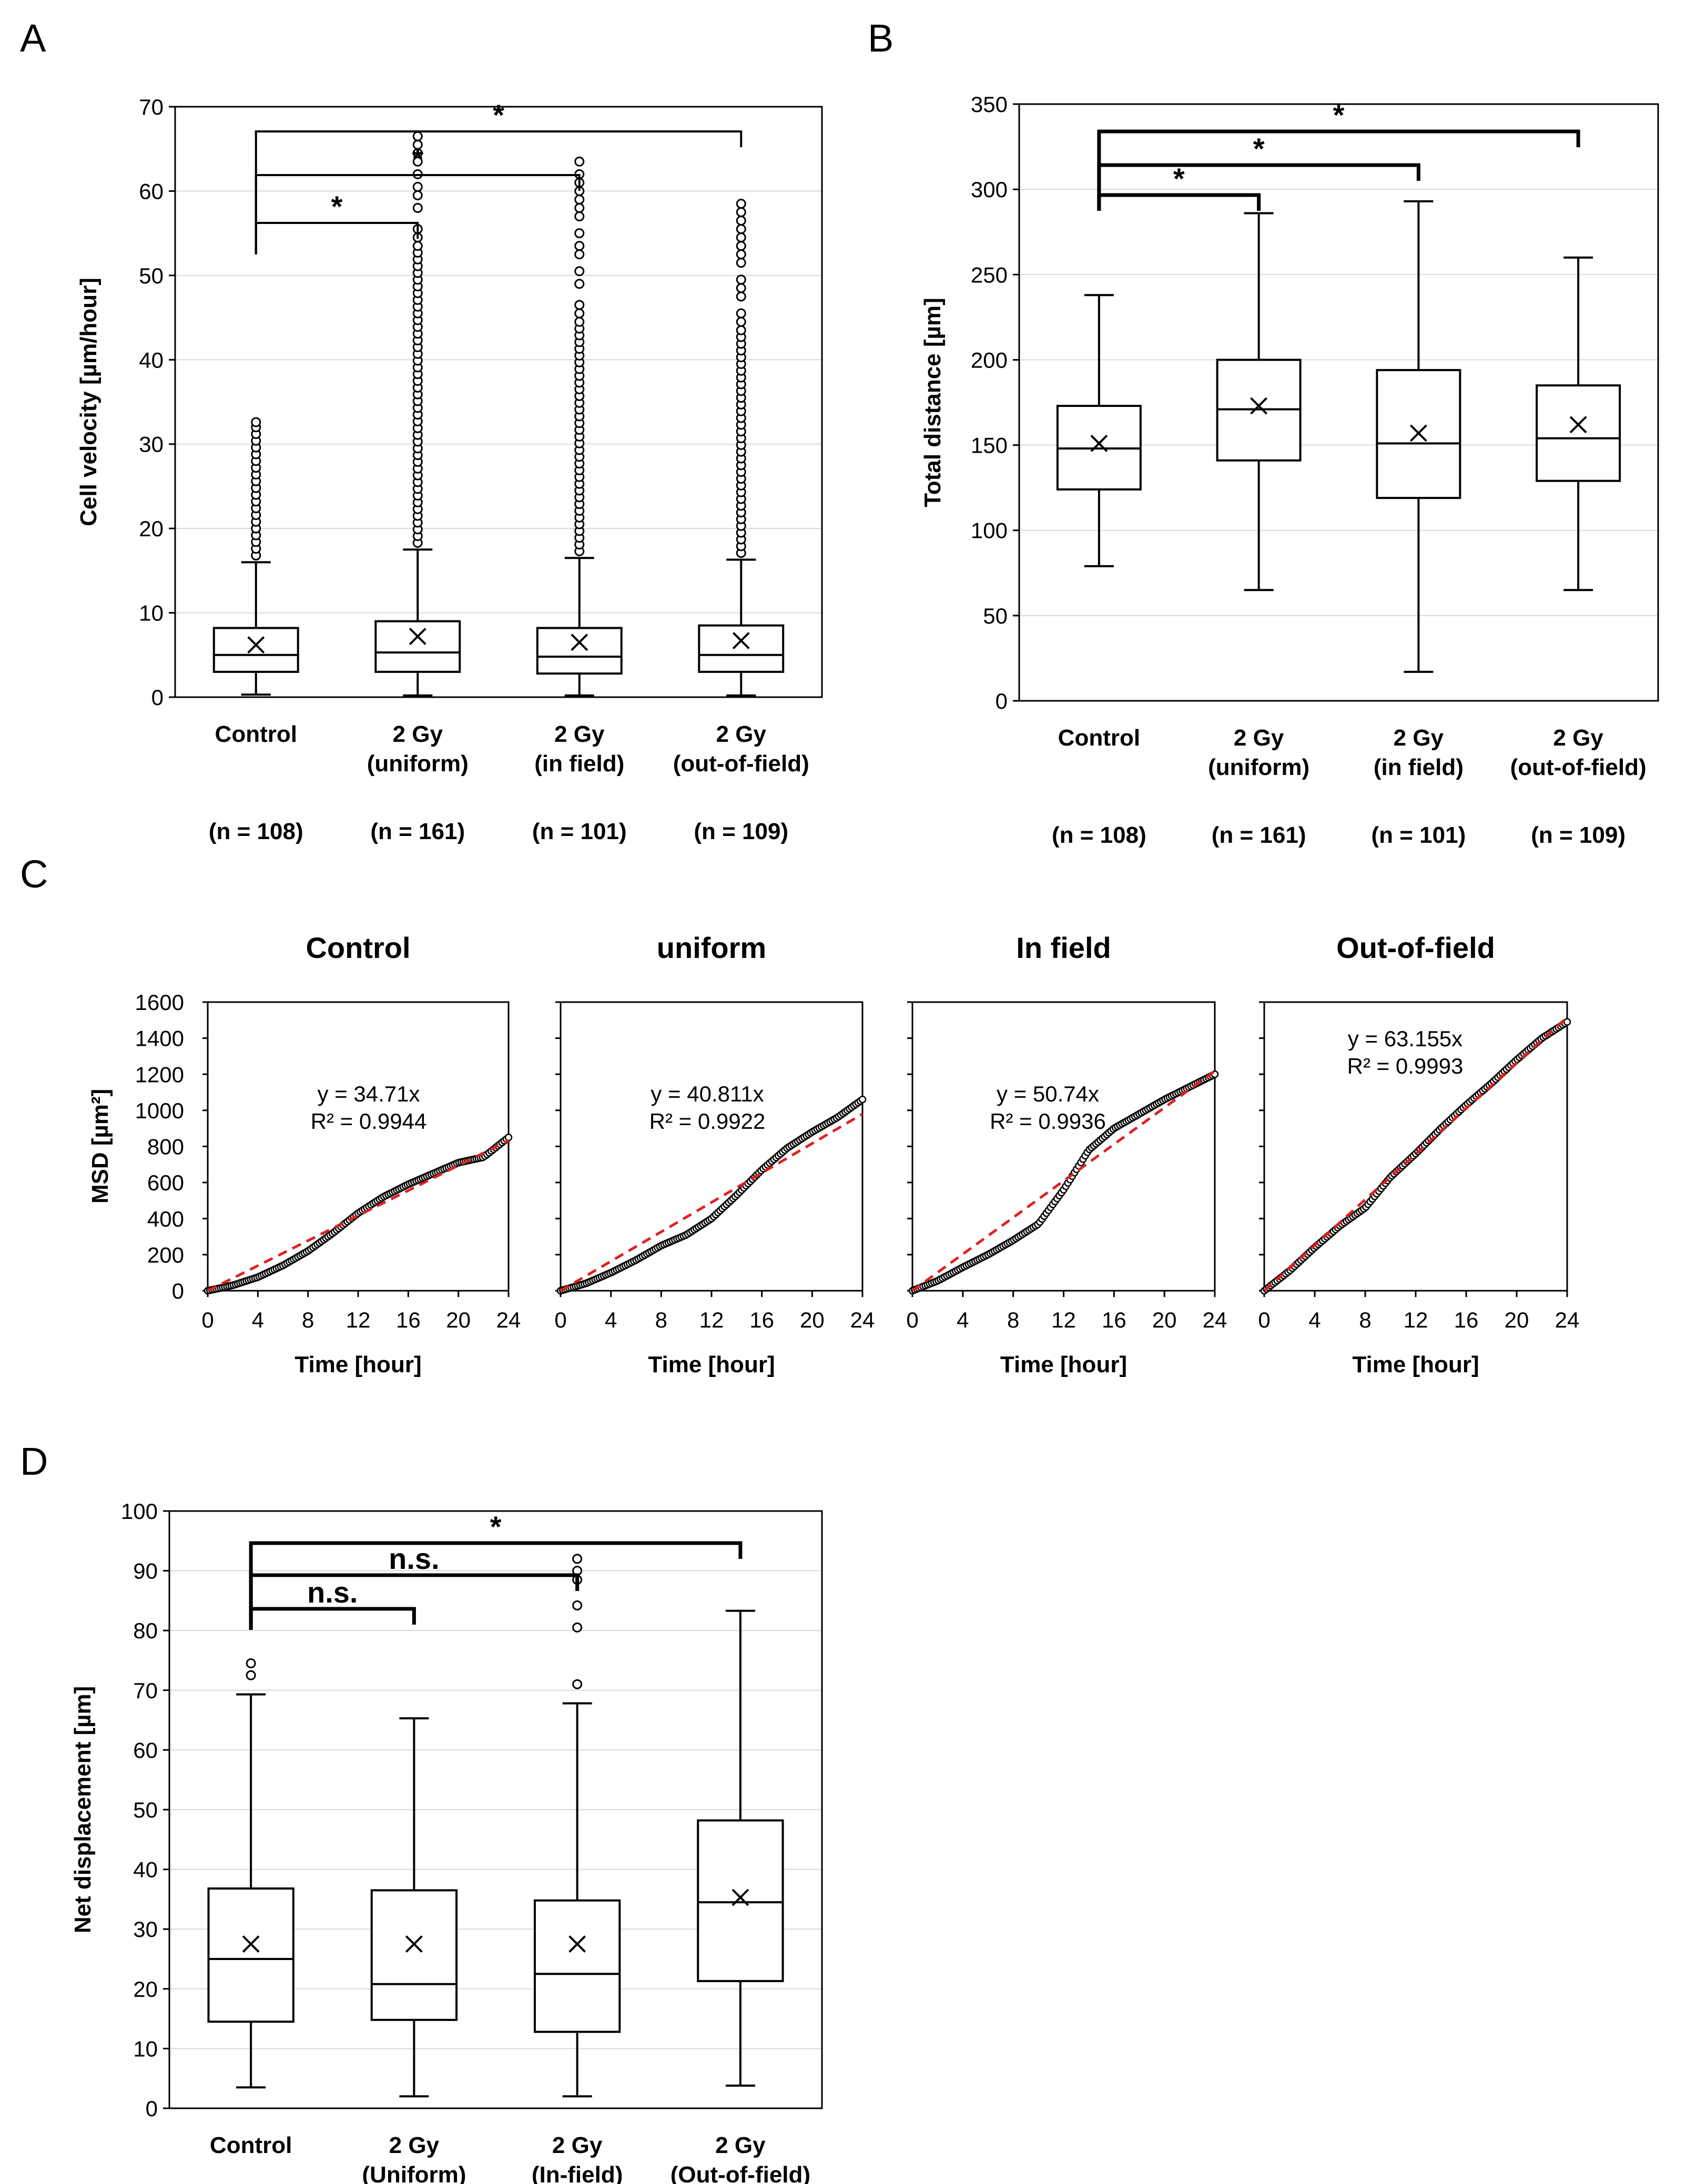 This screenshot has width=1686, height=2184. I want to click on n-label: (n = 108), so click(256, 831).